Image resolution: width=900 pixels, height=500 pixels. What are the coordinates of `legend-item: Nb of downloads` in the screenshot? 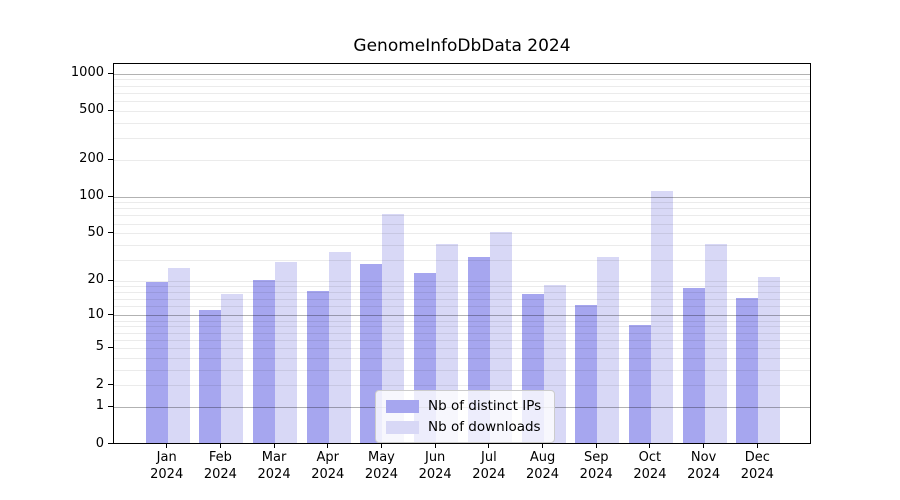 It's located at (463, 427).